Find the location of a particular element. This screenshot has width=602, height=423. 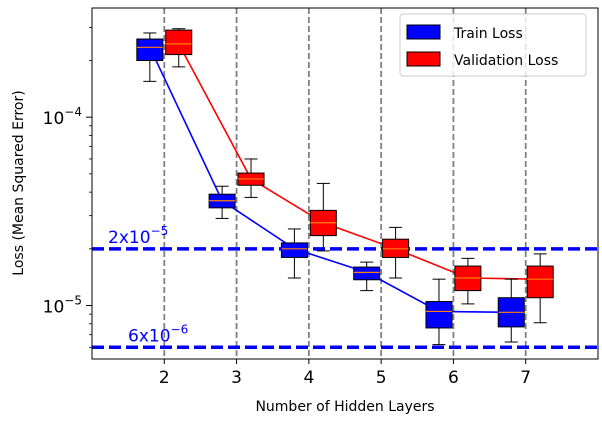

x-tick-label-6: 6 is located at coordinates (453, 378).